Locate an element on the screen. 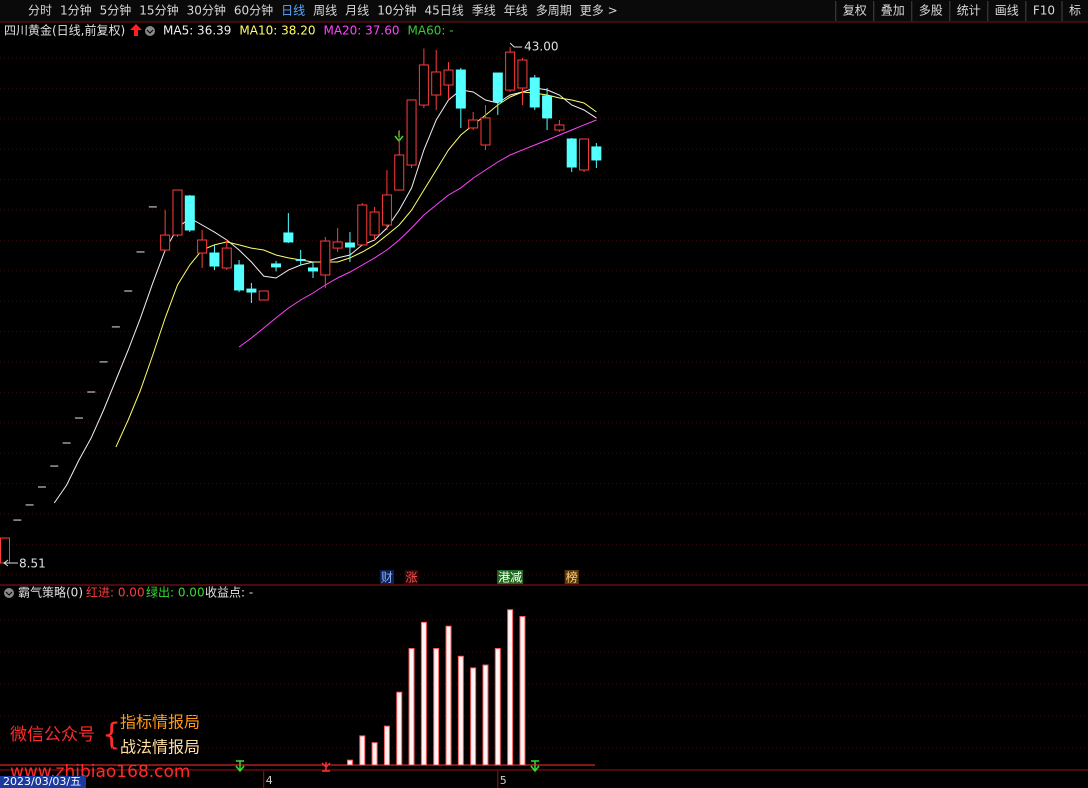 The width and height of the screenshot is (1088, 788). dropdown-chevron is located at coordinates (150, 31).